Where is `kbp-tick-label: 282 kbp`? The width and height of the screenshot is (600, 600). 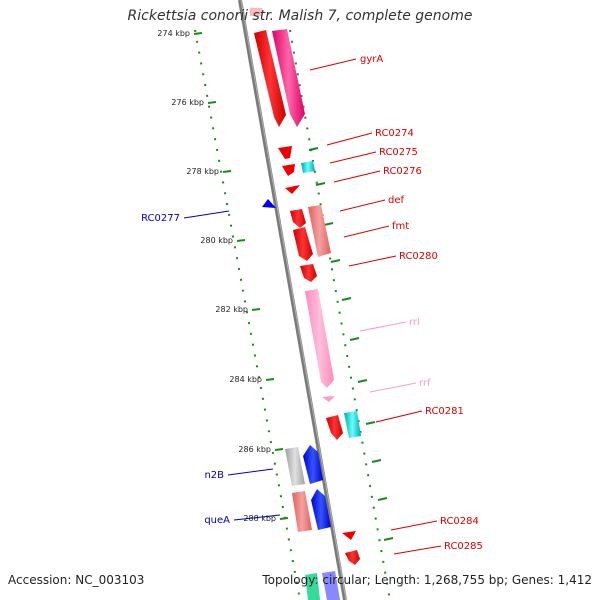
kbp-tick-label: 282 kbp is located at coordinates (231, 309).